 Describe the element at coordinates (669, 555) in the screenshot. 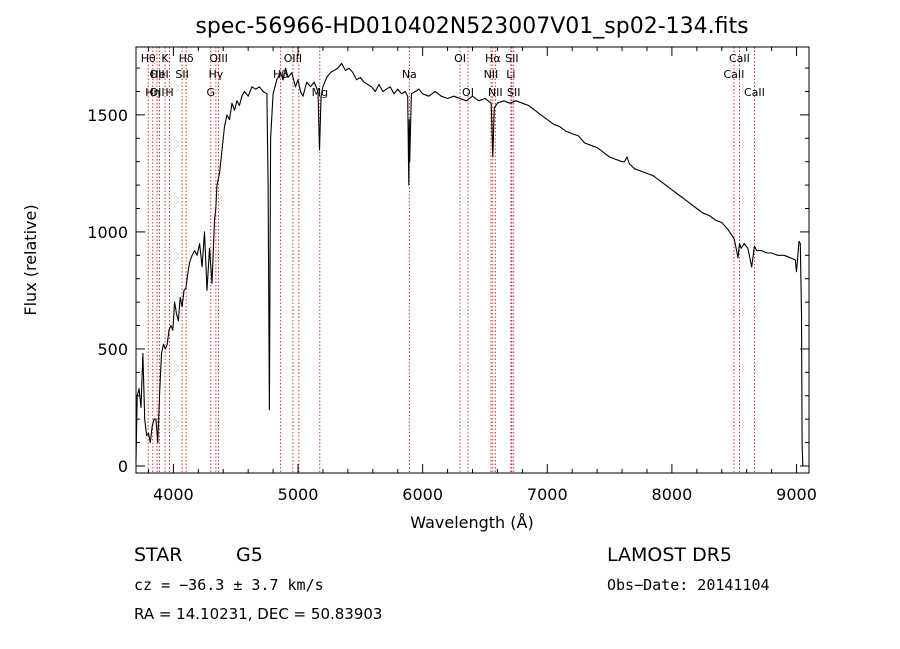

I see `survey-name: LAMOST DR5` at that location.